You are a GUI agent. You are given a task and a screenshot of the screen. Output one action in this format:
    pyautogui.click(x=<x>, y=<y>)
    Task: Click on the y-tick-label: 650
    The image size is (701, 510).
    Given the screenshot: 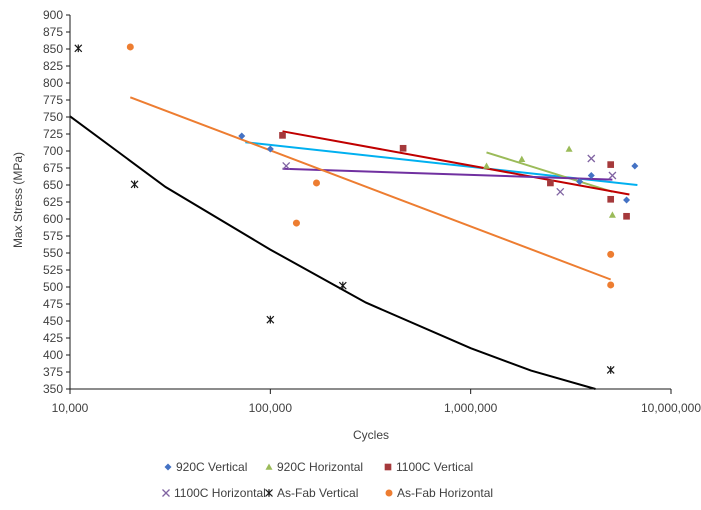 What is the action you would take?
    pyautogui.click(x=53, y=185)
    